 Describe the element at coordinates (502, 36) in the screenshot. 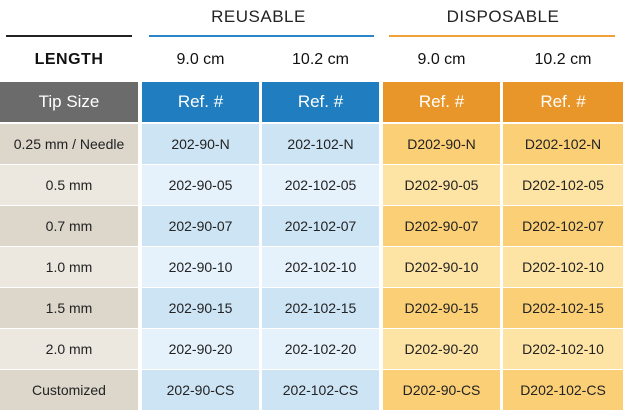

I see `disposable-divider` at that location.